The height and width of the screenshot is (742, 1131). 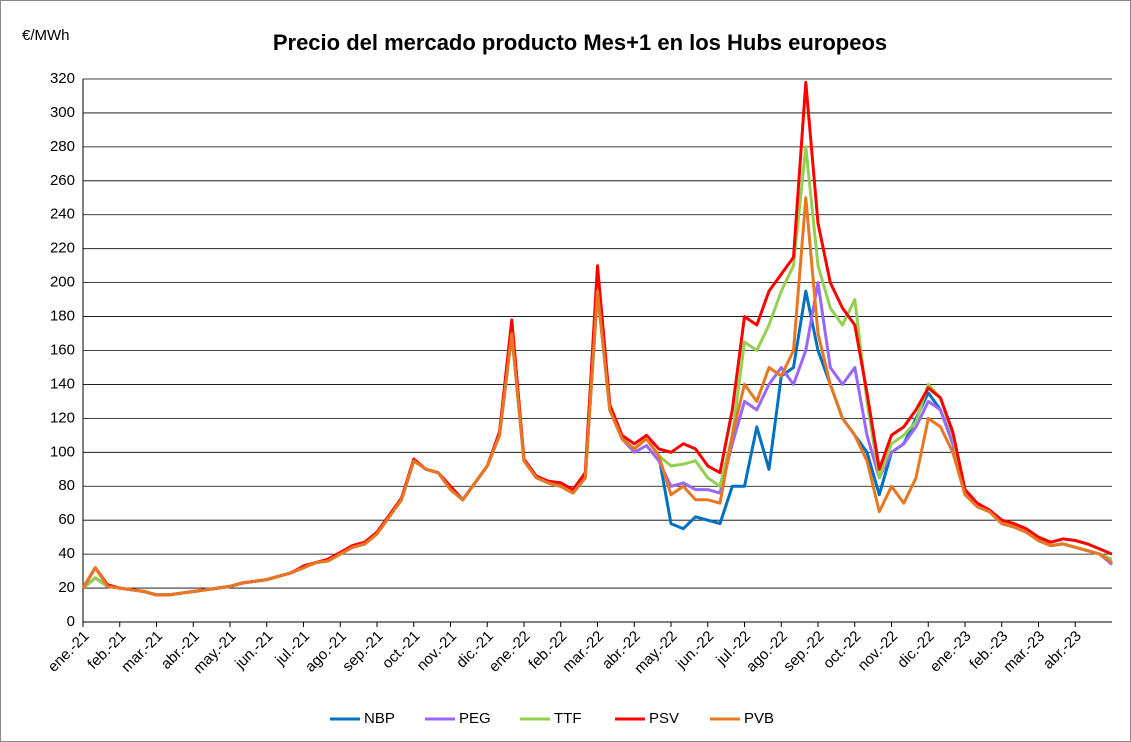 I want to click on y-tick-label: 260, so click(x=62, y=180).